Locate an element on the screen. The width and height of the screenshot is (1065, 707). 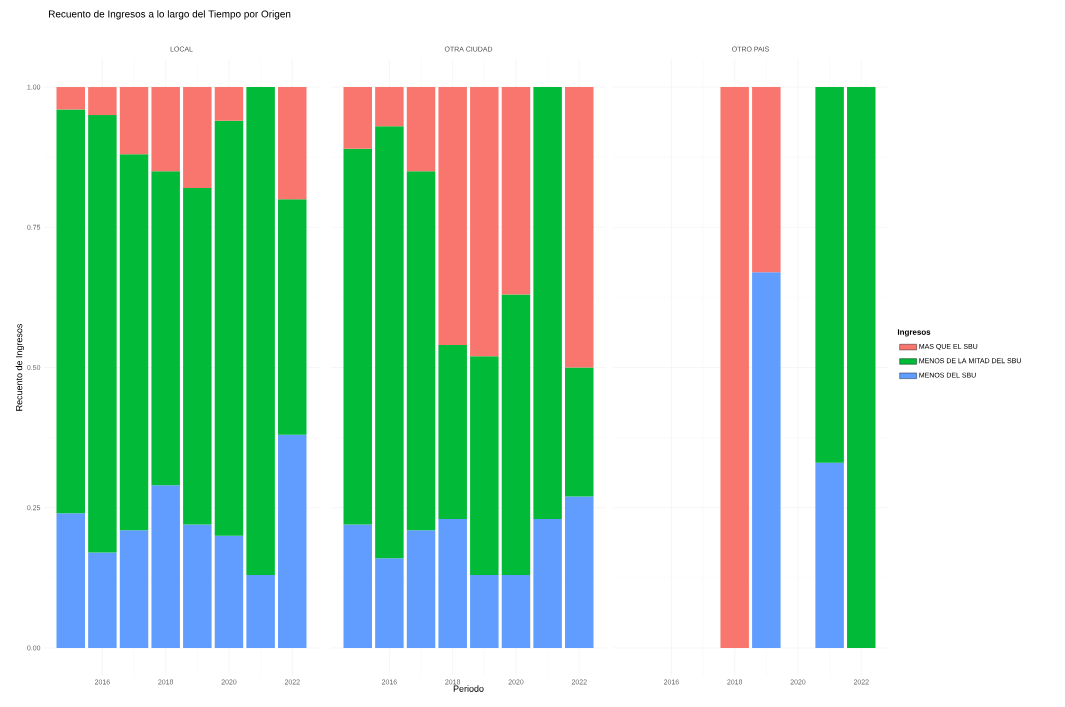
x-axis-title: Periodo is located at coordinates (468, 688).